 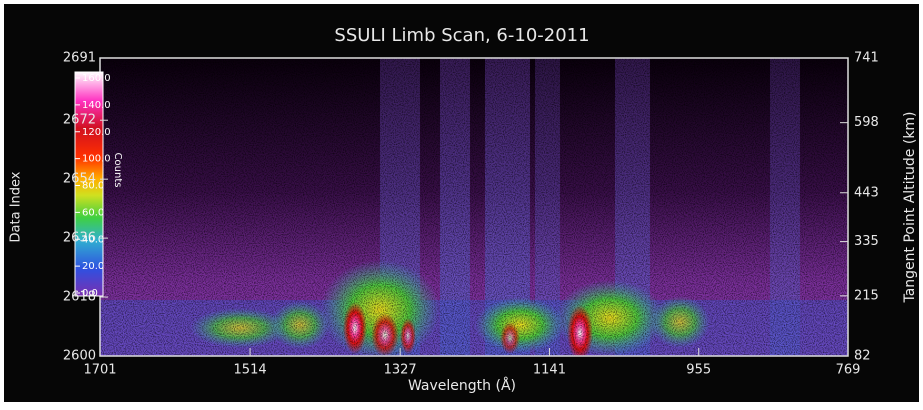 What do you see at coordinates (866, 58) in the screenshot?
I see `y2-tick-label: 741` at bounding box center [866, 58].